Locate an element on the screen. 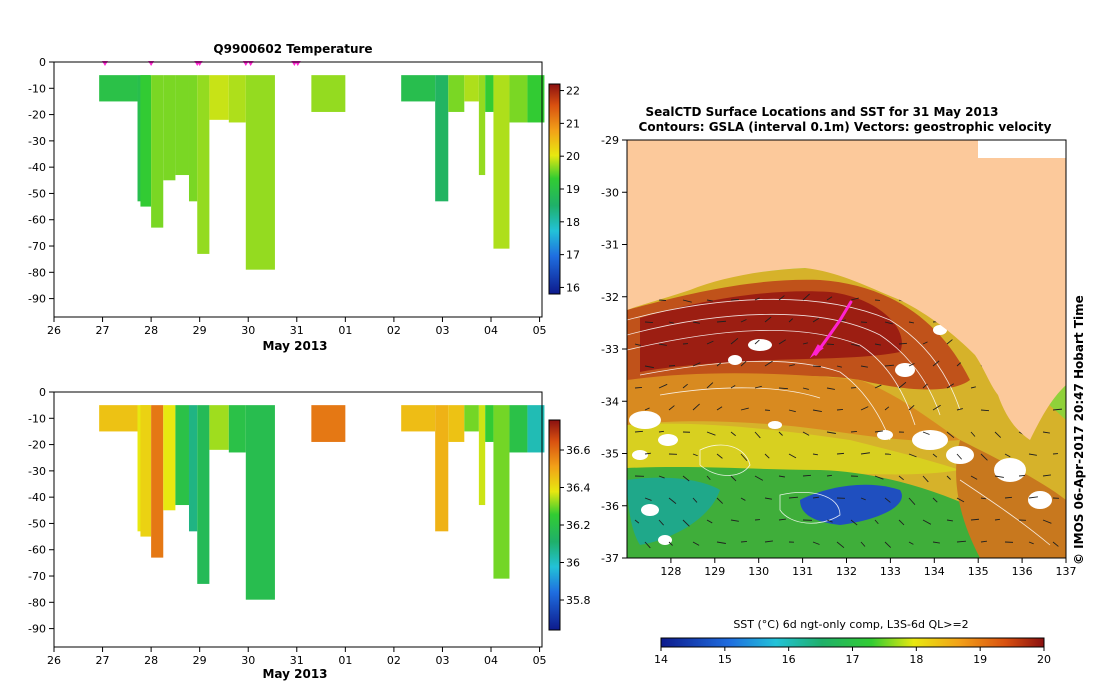 This screenshot has width=1099, height=700. map-colorbar-tick-label: 16 is located at coordinates (789, 659).